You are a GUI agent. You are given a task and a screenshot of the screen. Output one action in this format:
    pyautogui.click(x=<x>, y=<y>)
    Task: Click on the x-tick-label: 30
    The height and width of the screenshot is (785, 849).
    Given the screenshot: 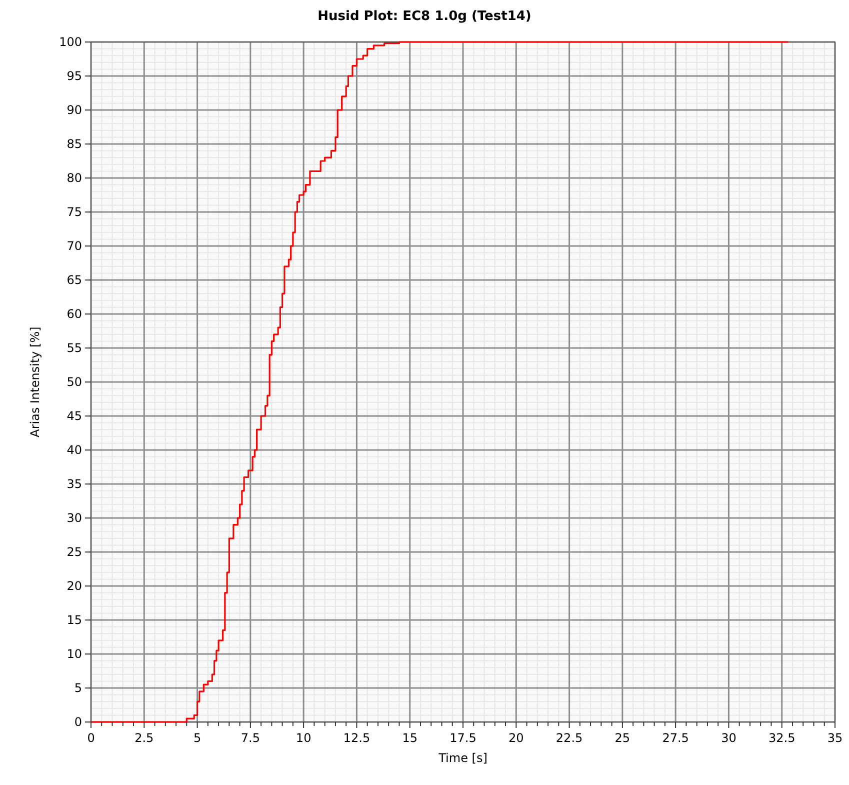 What is the action you would take?
    pyautogui.click(x=728, y=738)
    